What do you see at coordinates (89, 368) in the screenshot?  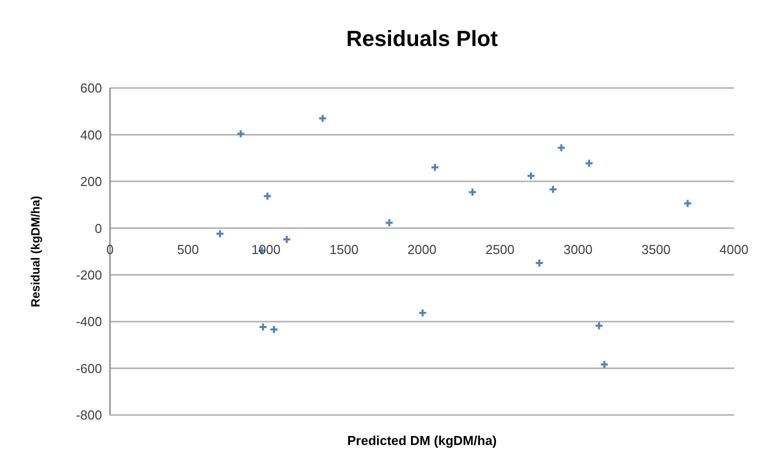 I see `y-tick-label: -600` at bounding box center [89, 368].